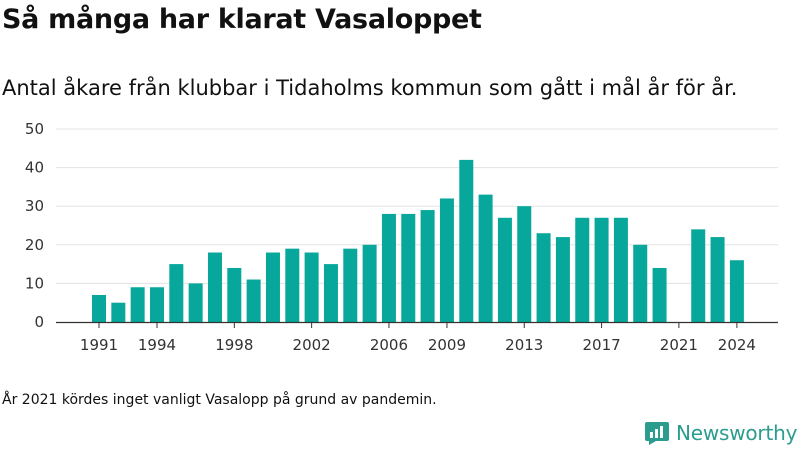 The image size is (800, 450). What do you see at coordinates (417, 337) in the screenshot?
I see `x-axis: 1991 1994 1998 2002 2006 2009 2013 2017 2021 2024` at bounding box center [417, 337].